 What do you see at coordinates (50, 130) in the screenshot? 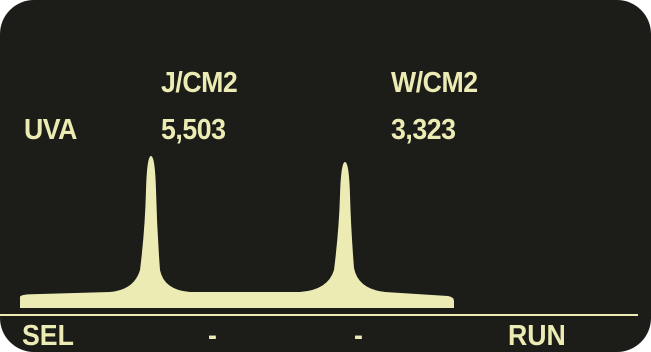
I see `channel-label: UVA` at bounding box center [50, 130].